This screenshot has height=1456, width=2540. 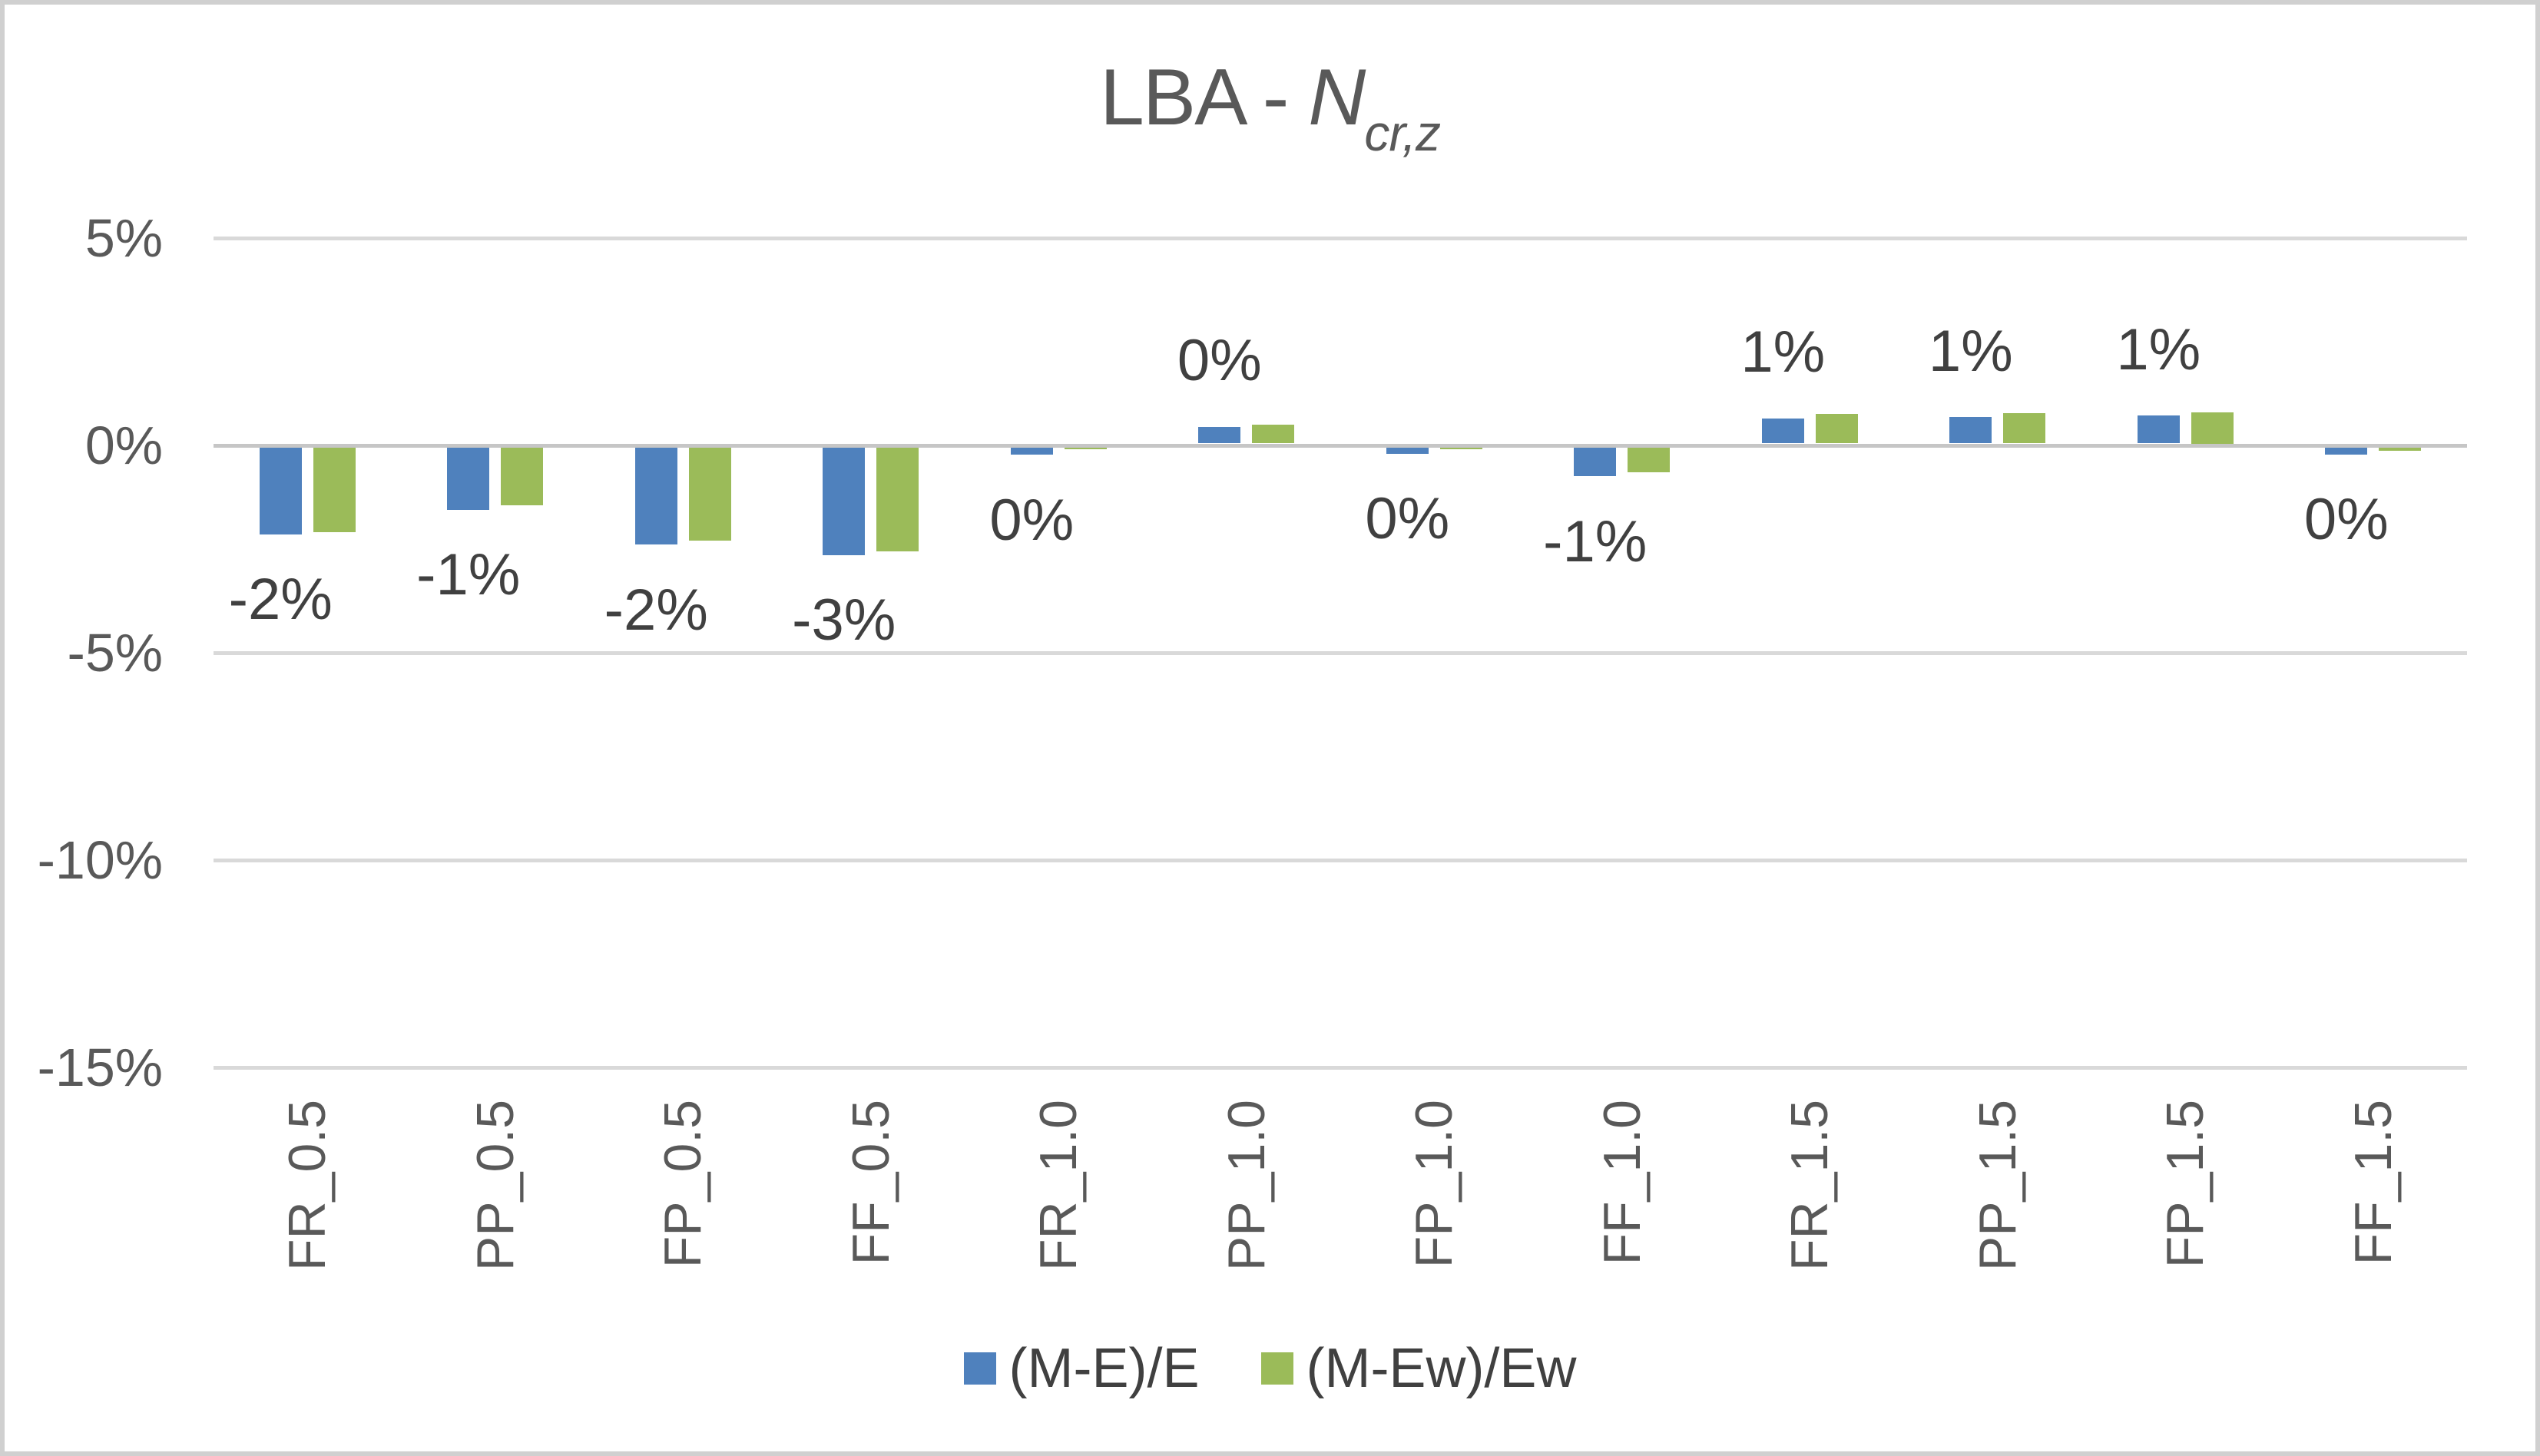 I want to click on bar-s1-FP_1.0, so click(x=1407, y=450).